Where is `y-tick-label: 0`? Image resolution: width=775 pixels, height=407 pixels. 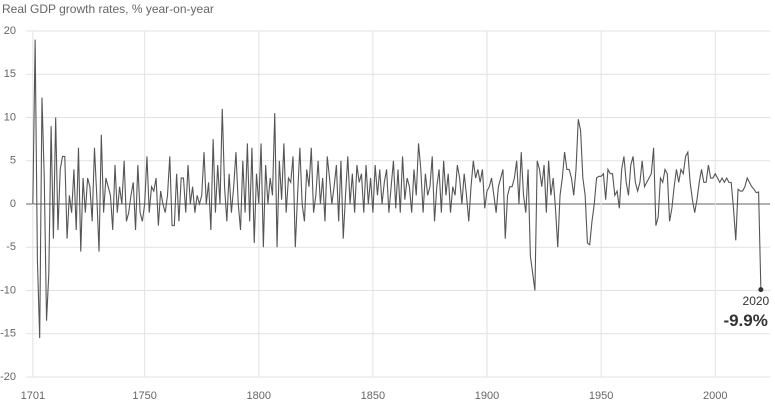
y-tick-label: 0 is located at coordinates (13, 204).